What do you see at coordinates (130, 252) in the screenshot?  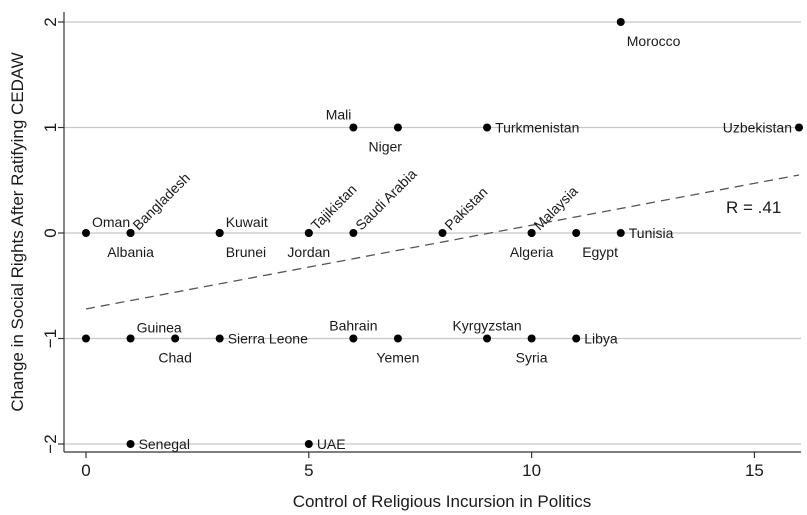 I see `point-label: Albania` at bounding box center [130, 252].